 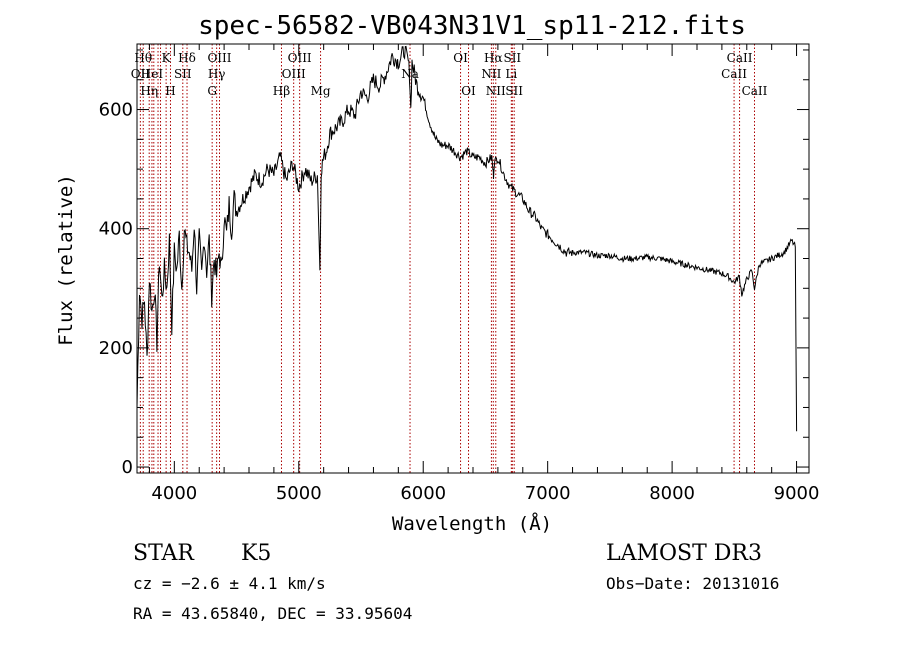 I want to click on y-axis-label: Flux (relative), so click(x=66, y=260).